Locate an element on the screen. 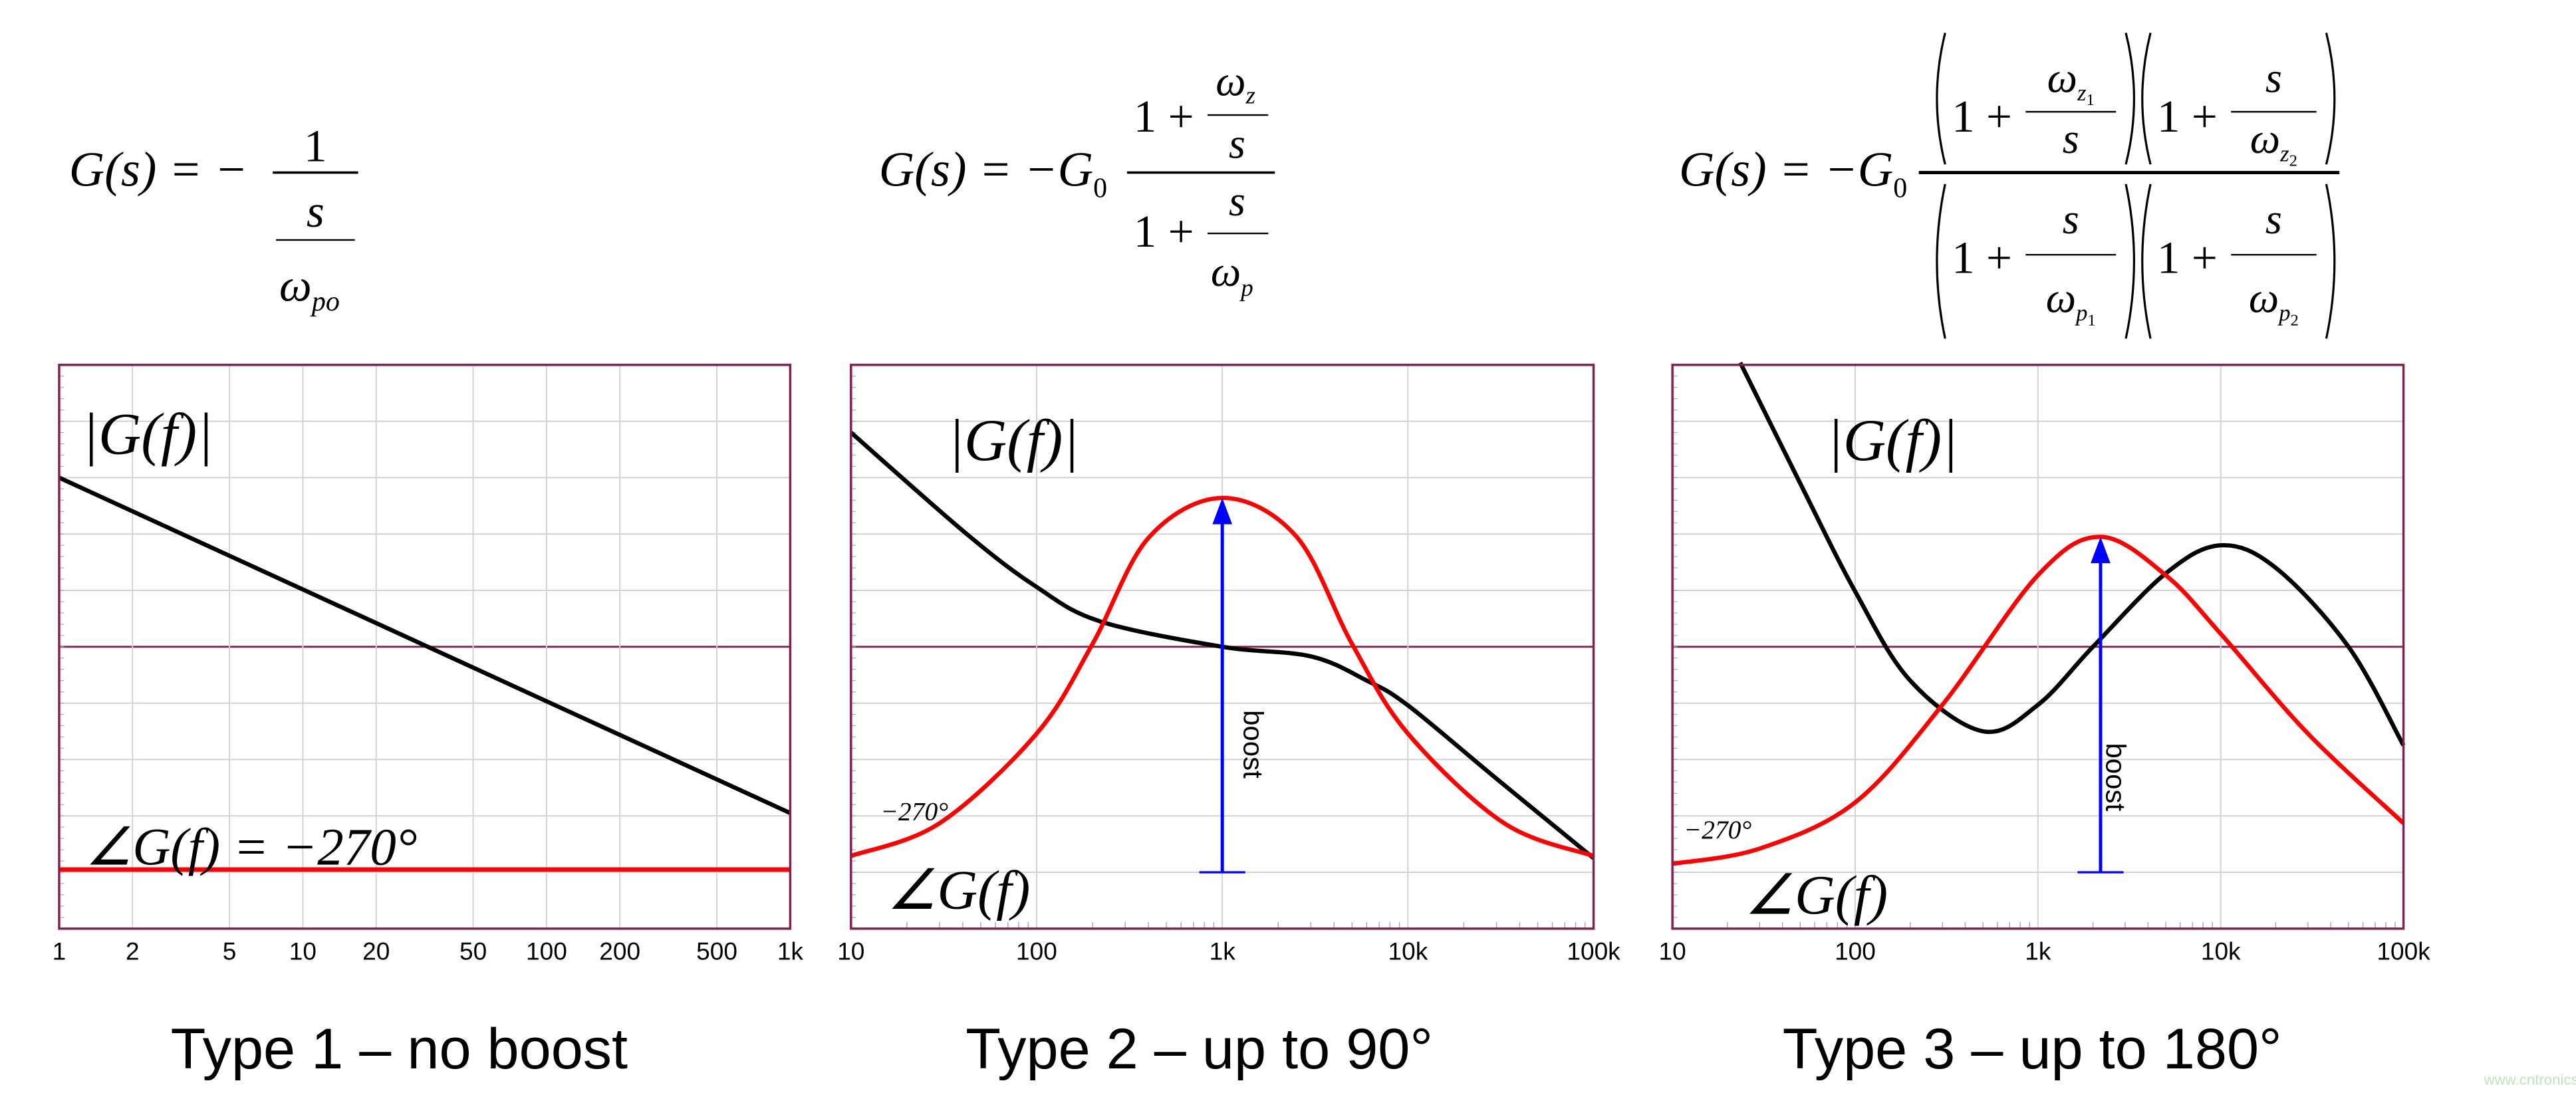  phase-label-type1: ∠G(f) = −270° is located at coordinates (251, 847).